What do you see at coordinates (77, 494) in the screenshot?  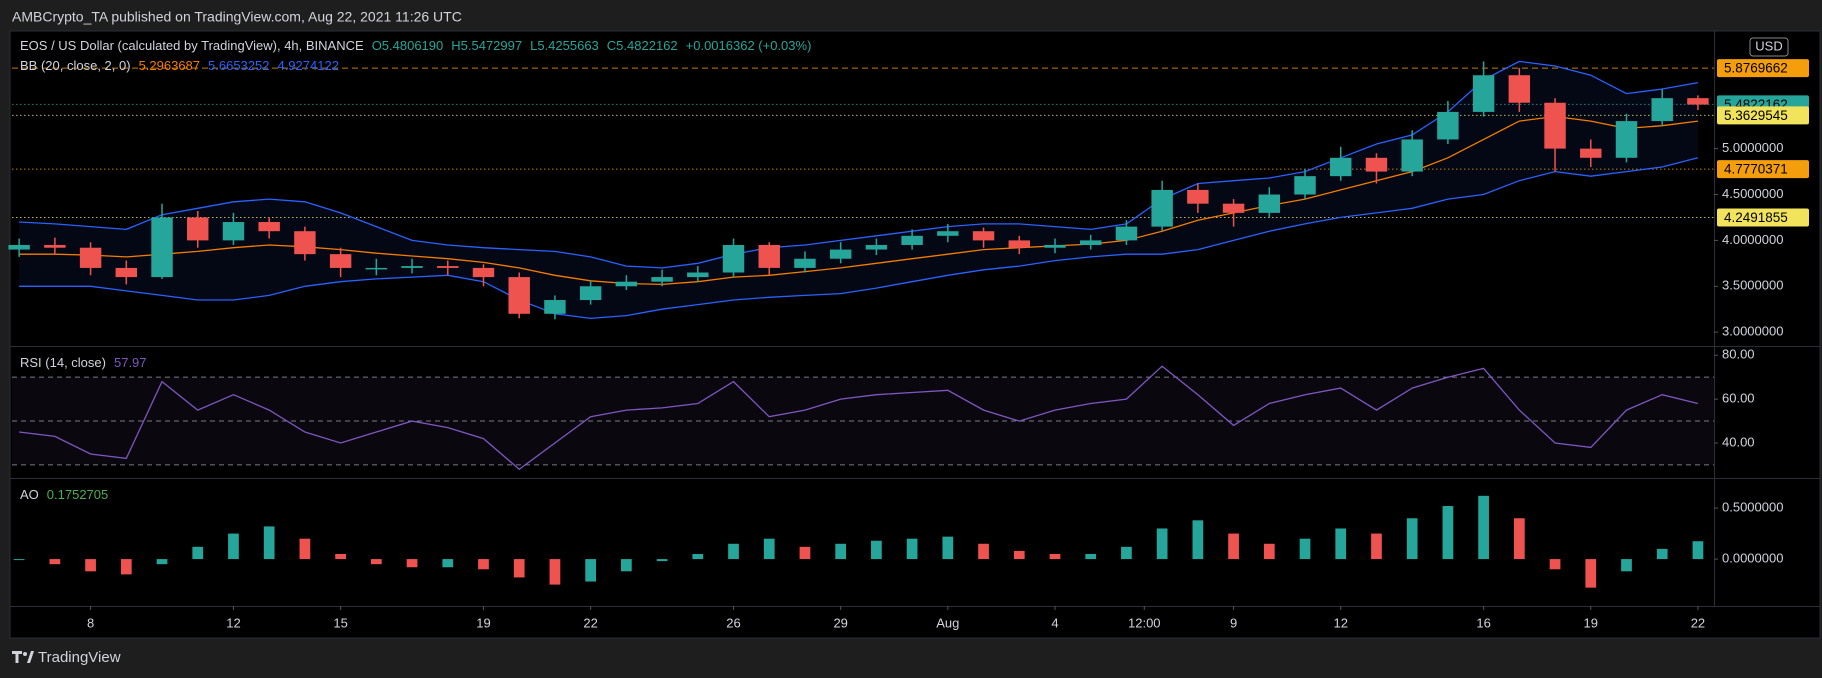 I see `legend-value: 0.1752705` at bounding box center [77, 494].